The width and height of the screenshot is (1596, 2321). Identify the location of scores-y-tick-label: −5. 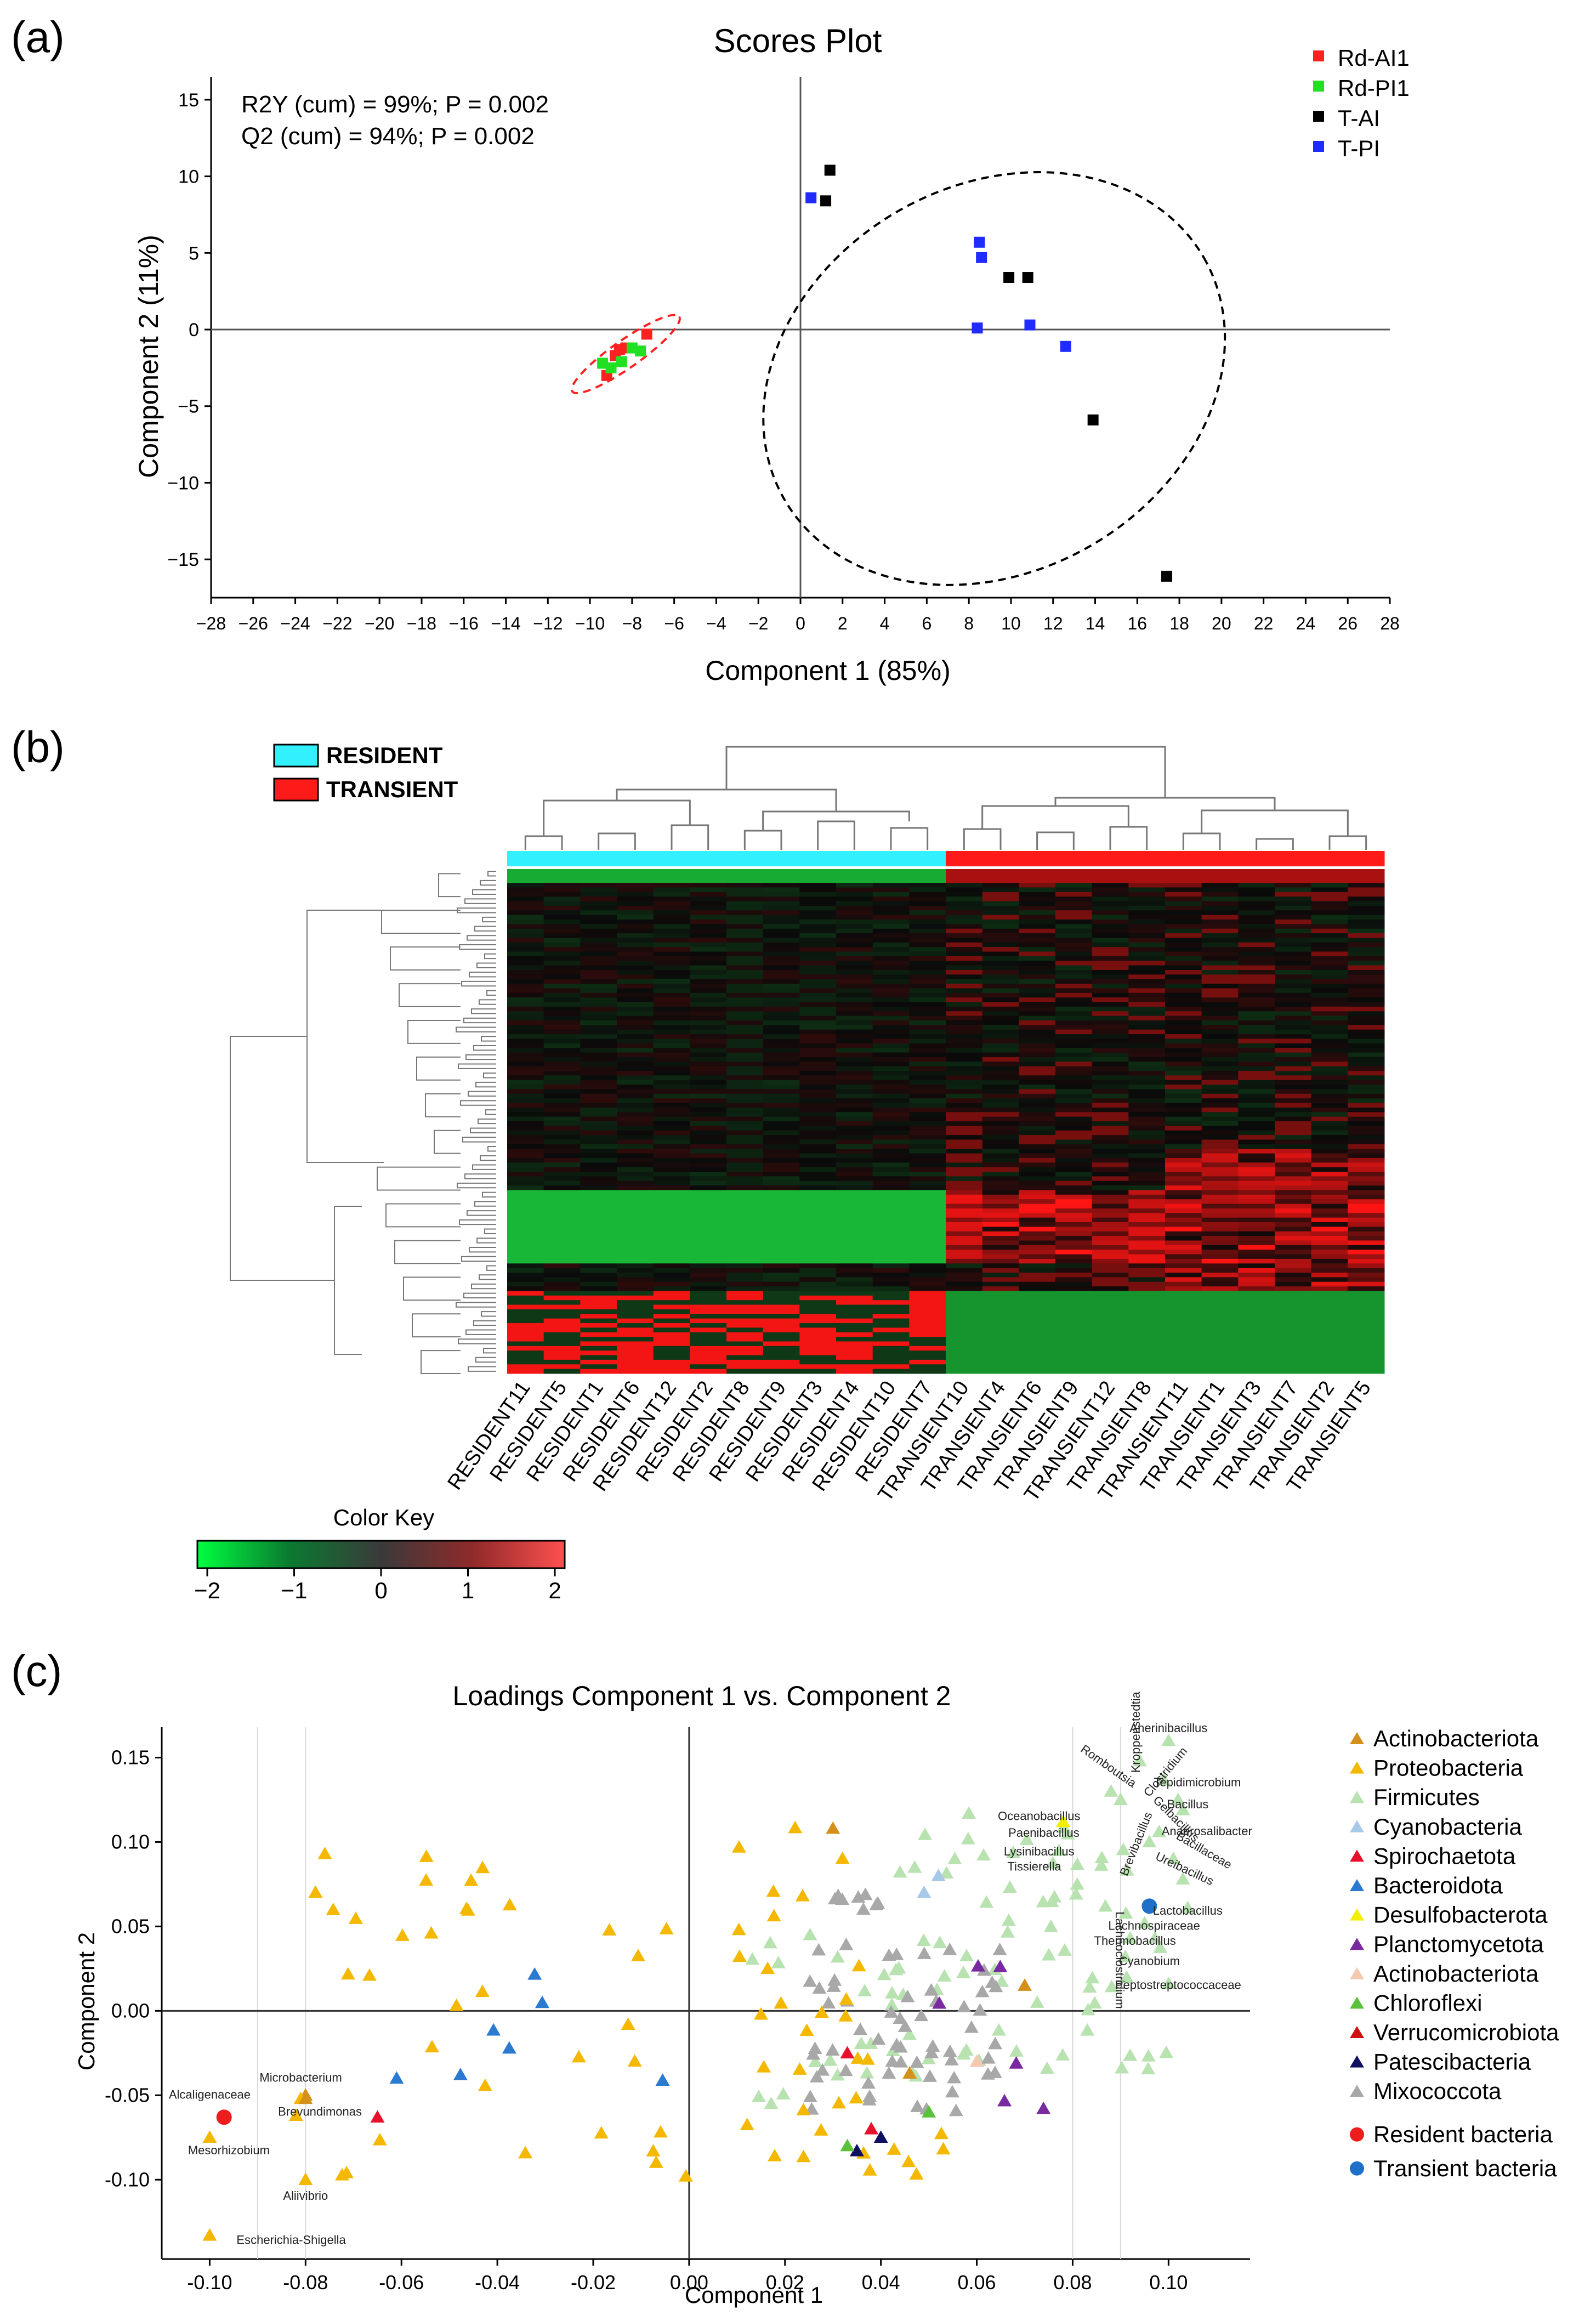
(189, 407).